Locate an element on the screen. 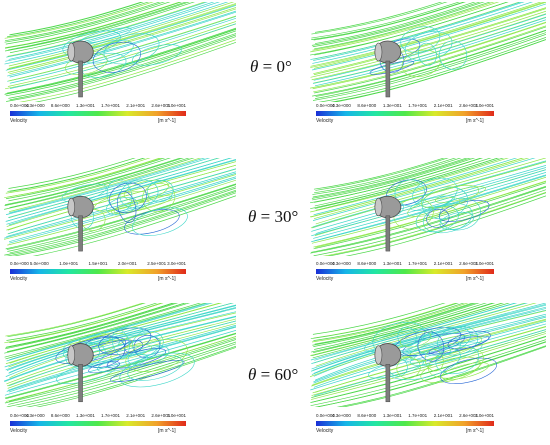  colorbar-tick-label: 2.6e+001 is located at coordinates (469, 263).